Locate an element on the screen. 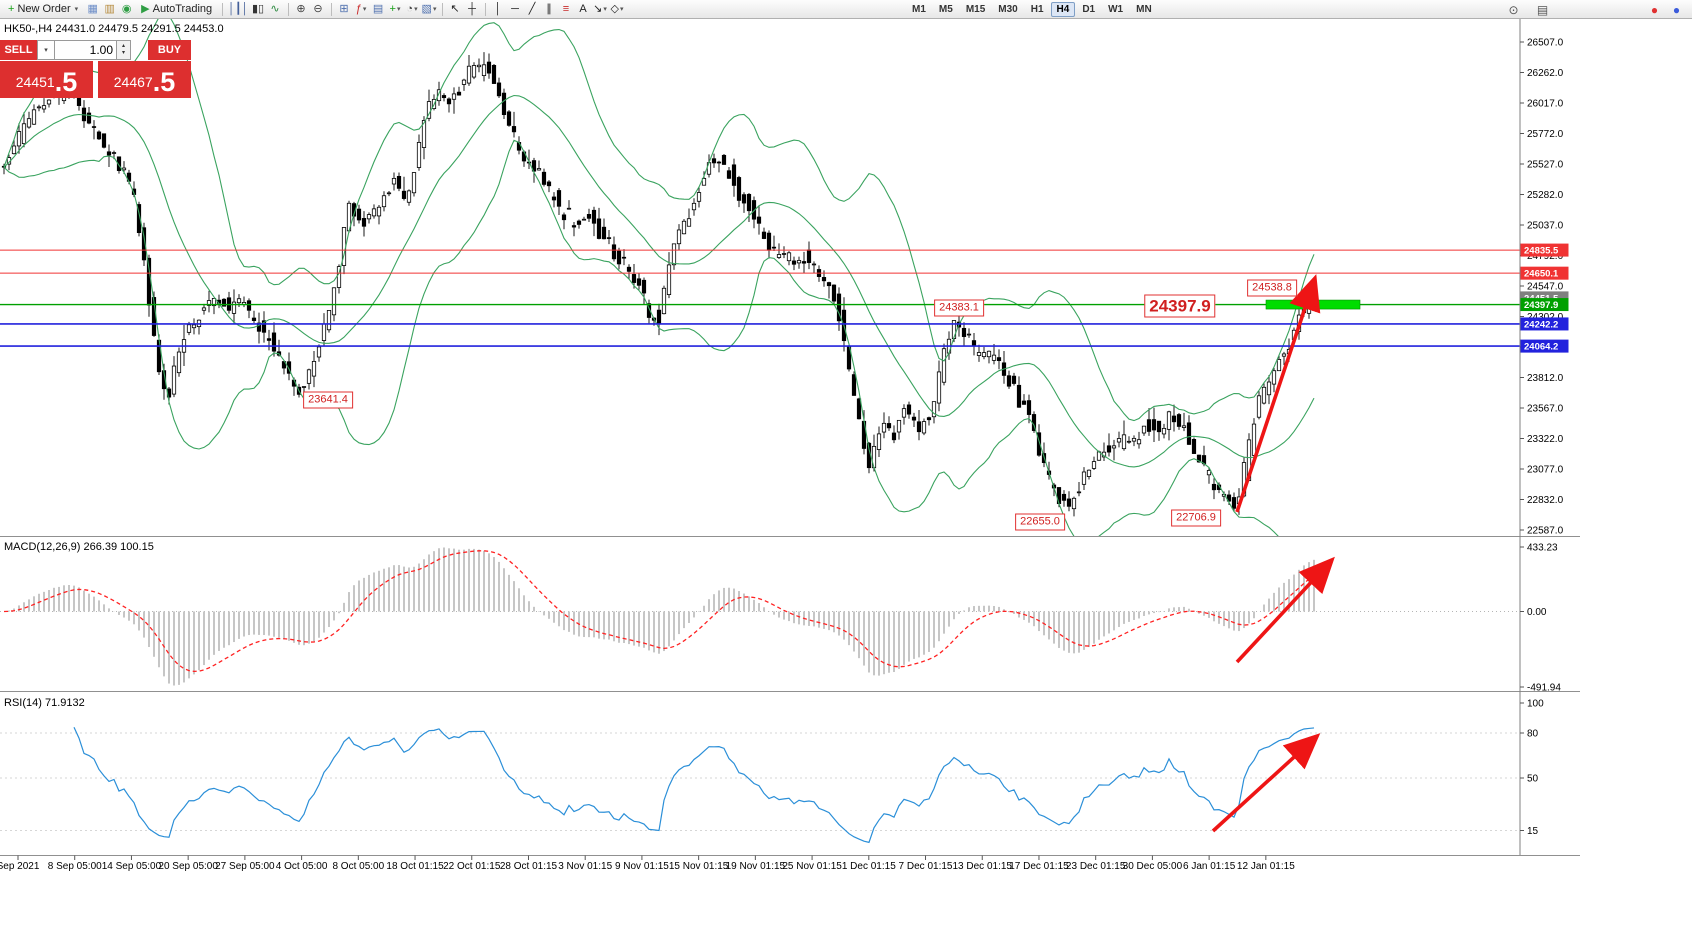 The image size is (1692, 941). price-callout: 22706.9 is located at coordinates (1196, 518).